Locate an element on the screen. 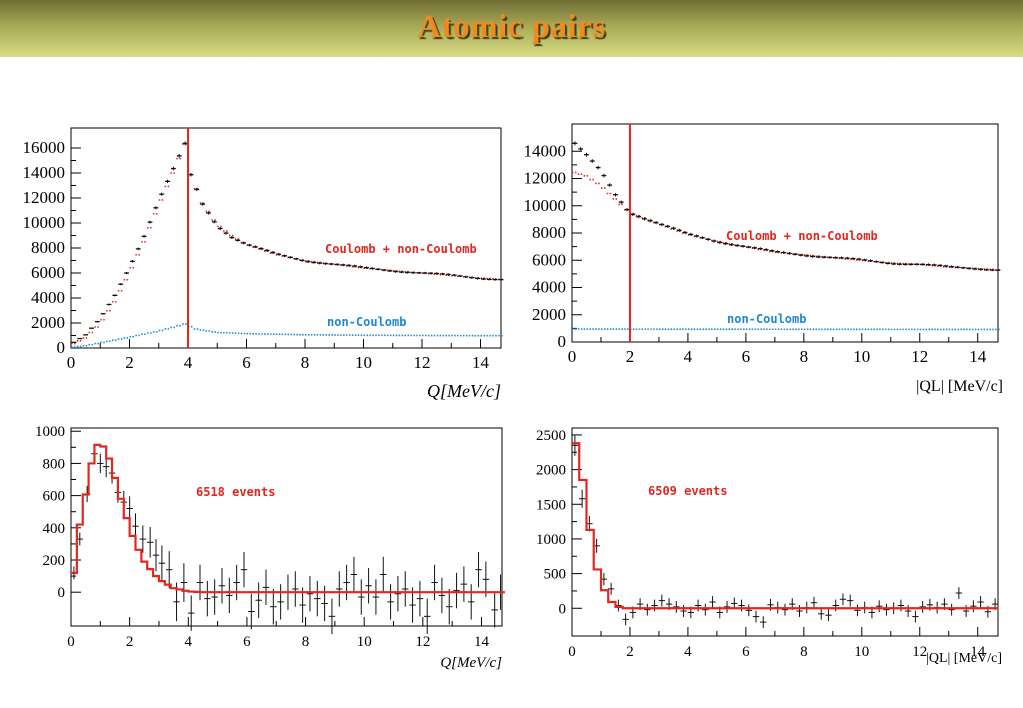 The width and height of the screenshot is (1023, 708). y-tick-label: 600 is located at coordinates (54, 497).